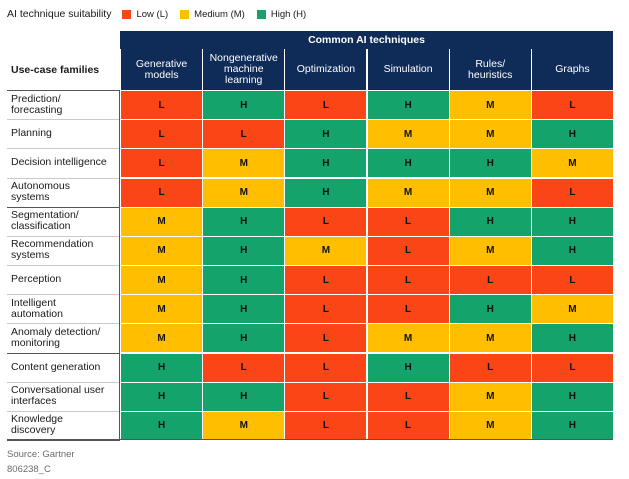 The image size is (629, 479). Describe the element at coordinates (58, 396) in the screenshot. I see `row-label: Conversational user interfaces` at that location.